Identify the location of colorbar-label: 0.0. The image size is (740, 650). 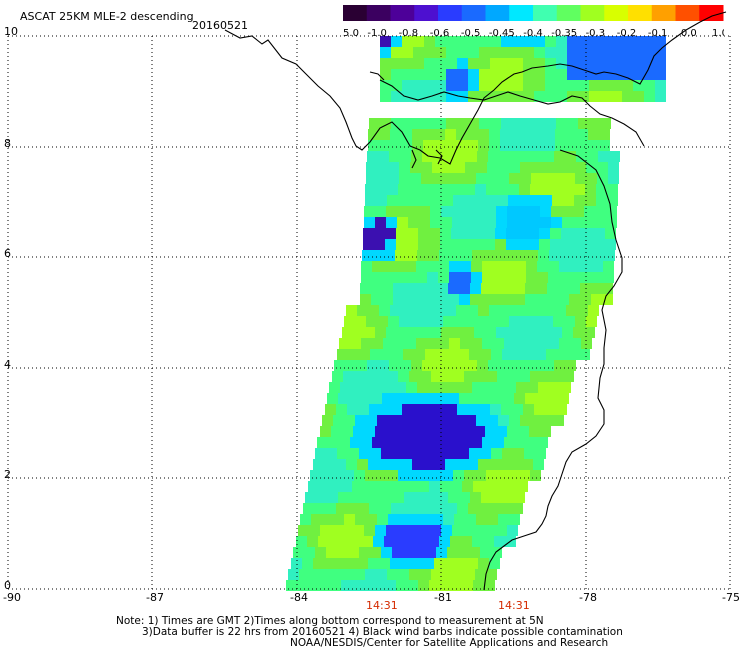
(689, 33).